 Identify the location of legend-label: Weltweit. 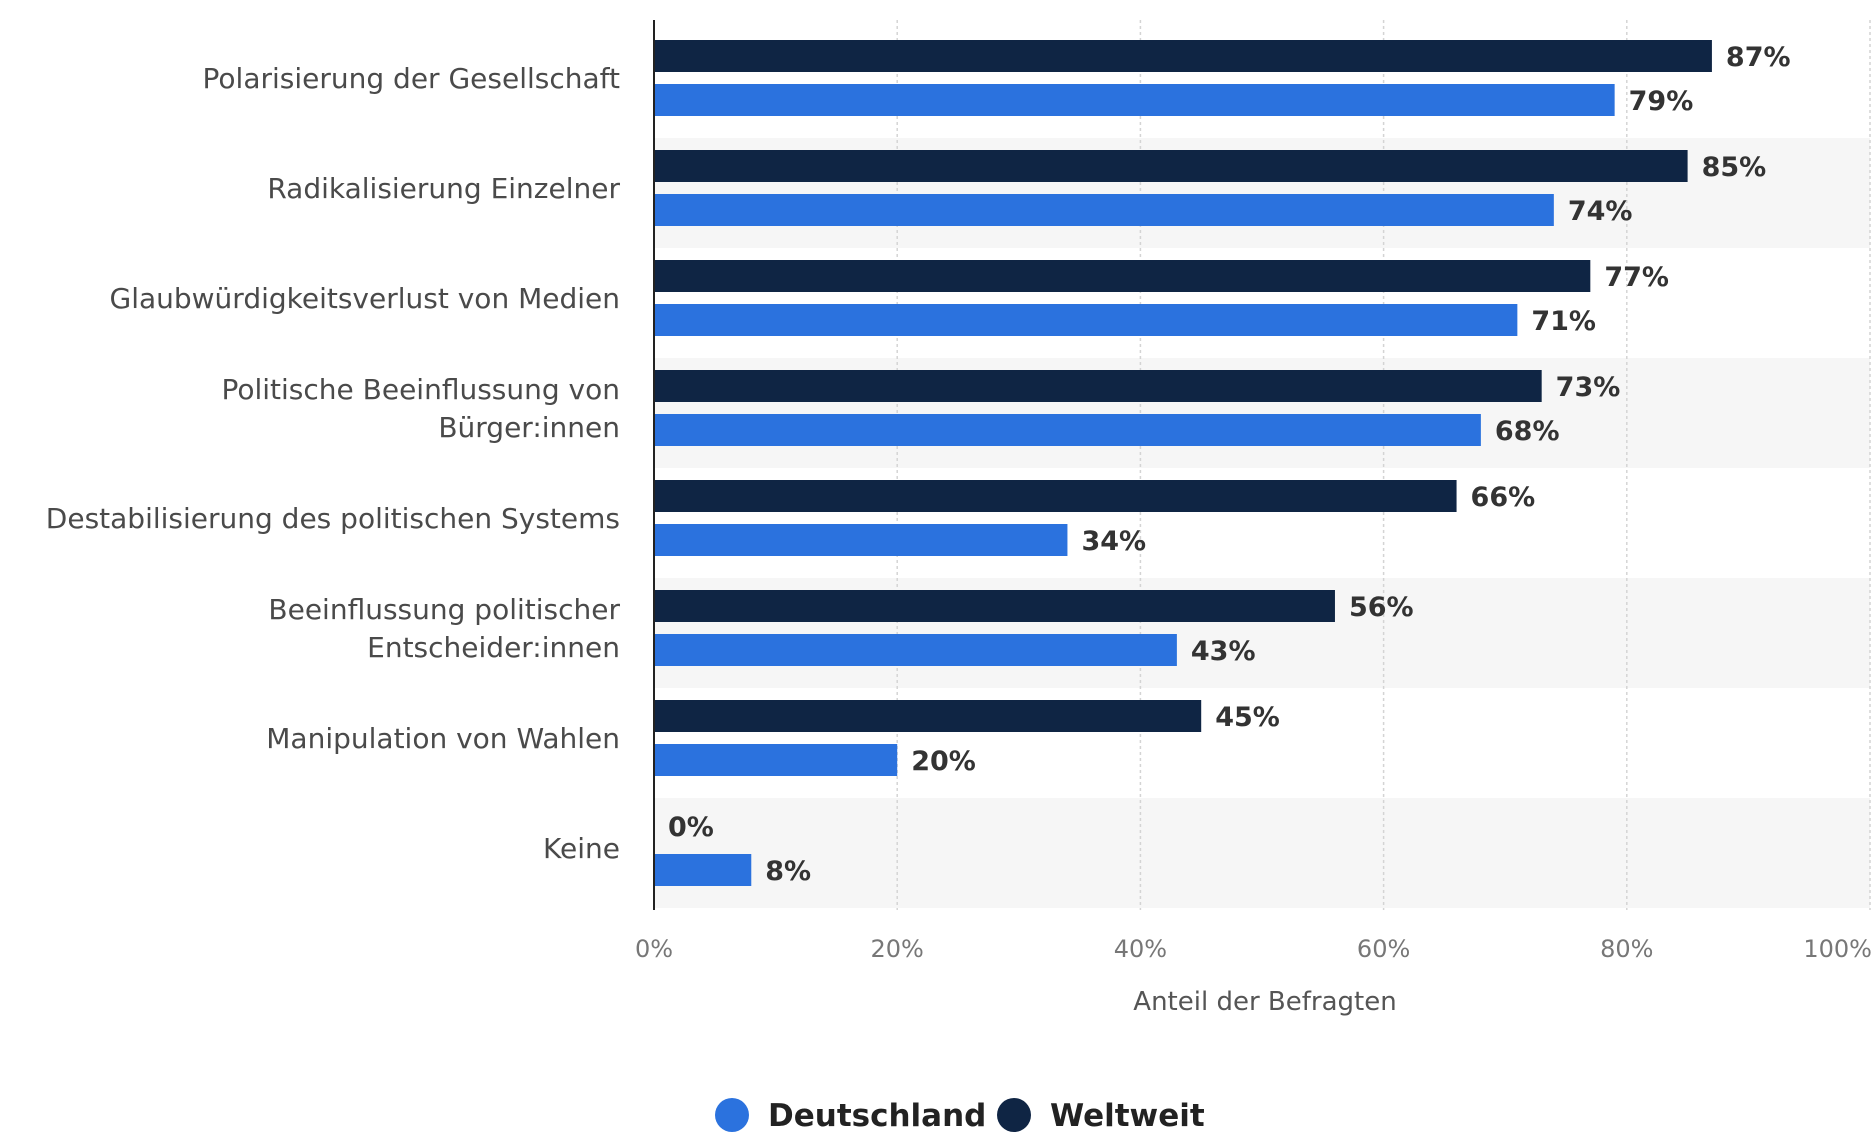
(1127, 1115).